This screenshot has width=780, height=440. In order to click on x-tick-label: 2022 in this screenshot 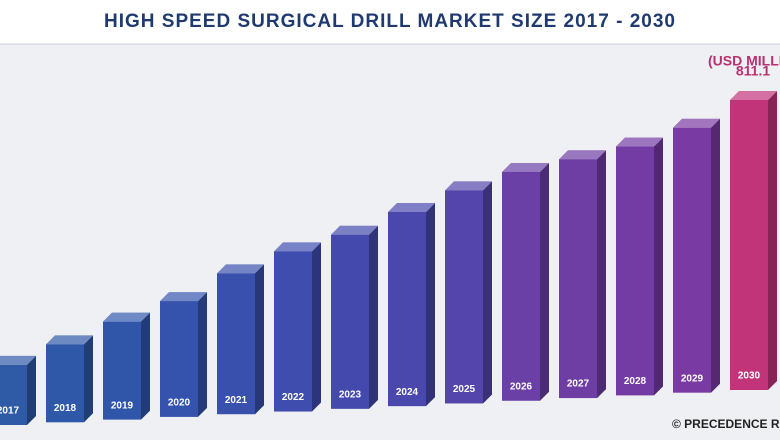, I will do `click(293, 397)`.